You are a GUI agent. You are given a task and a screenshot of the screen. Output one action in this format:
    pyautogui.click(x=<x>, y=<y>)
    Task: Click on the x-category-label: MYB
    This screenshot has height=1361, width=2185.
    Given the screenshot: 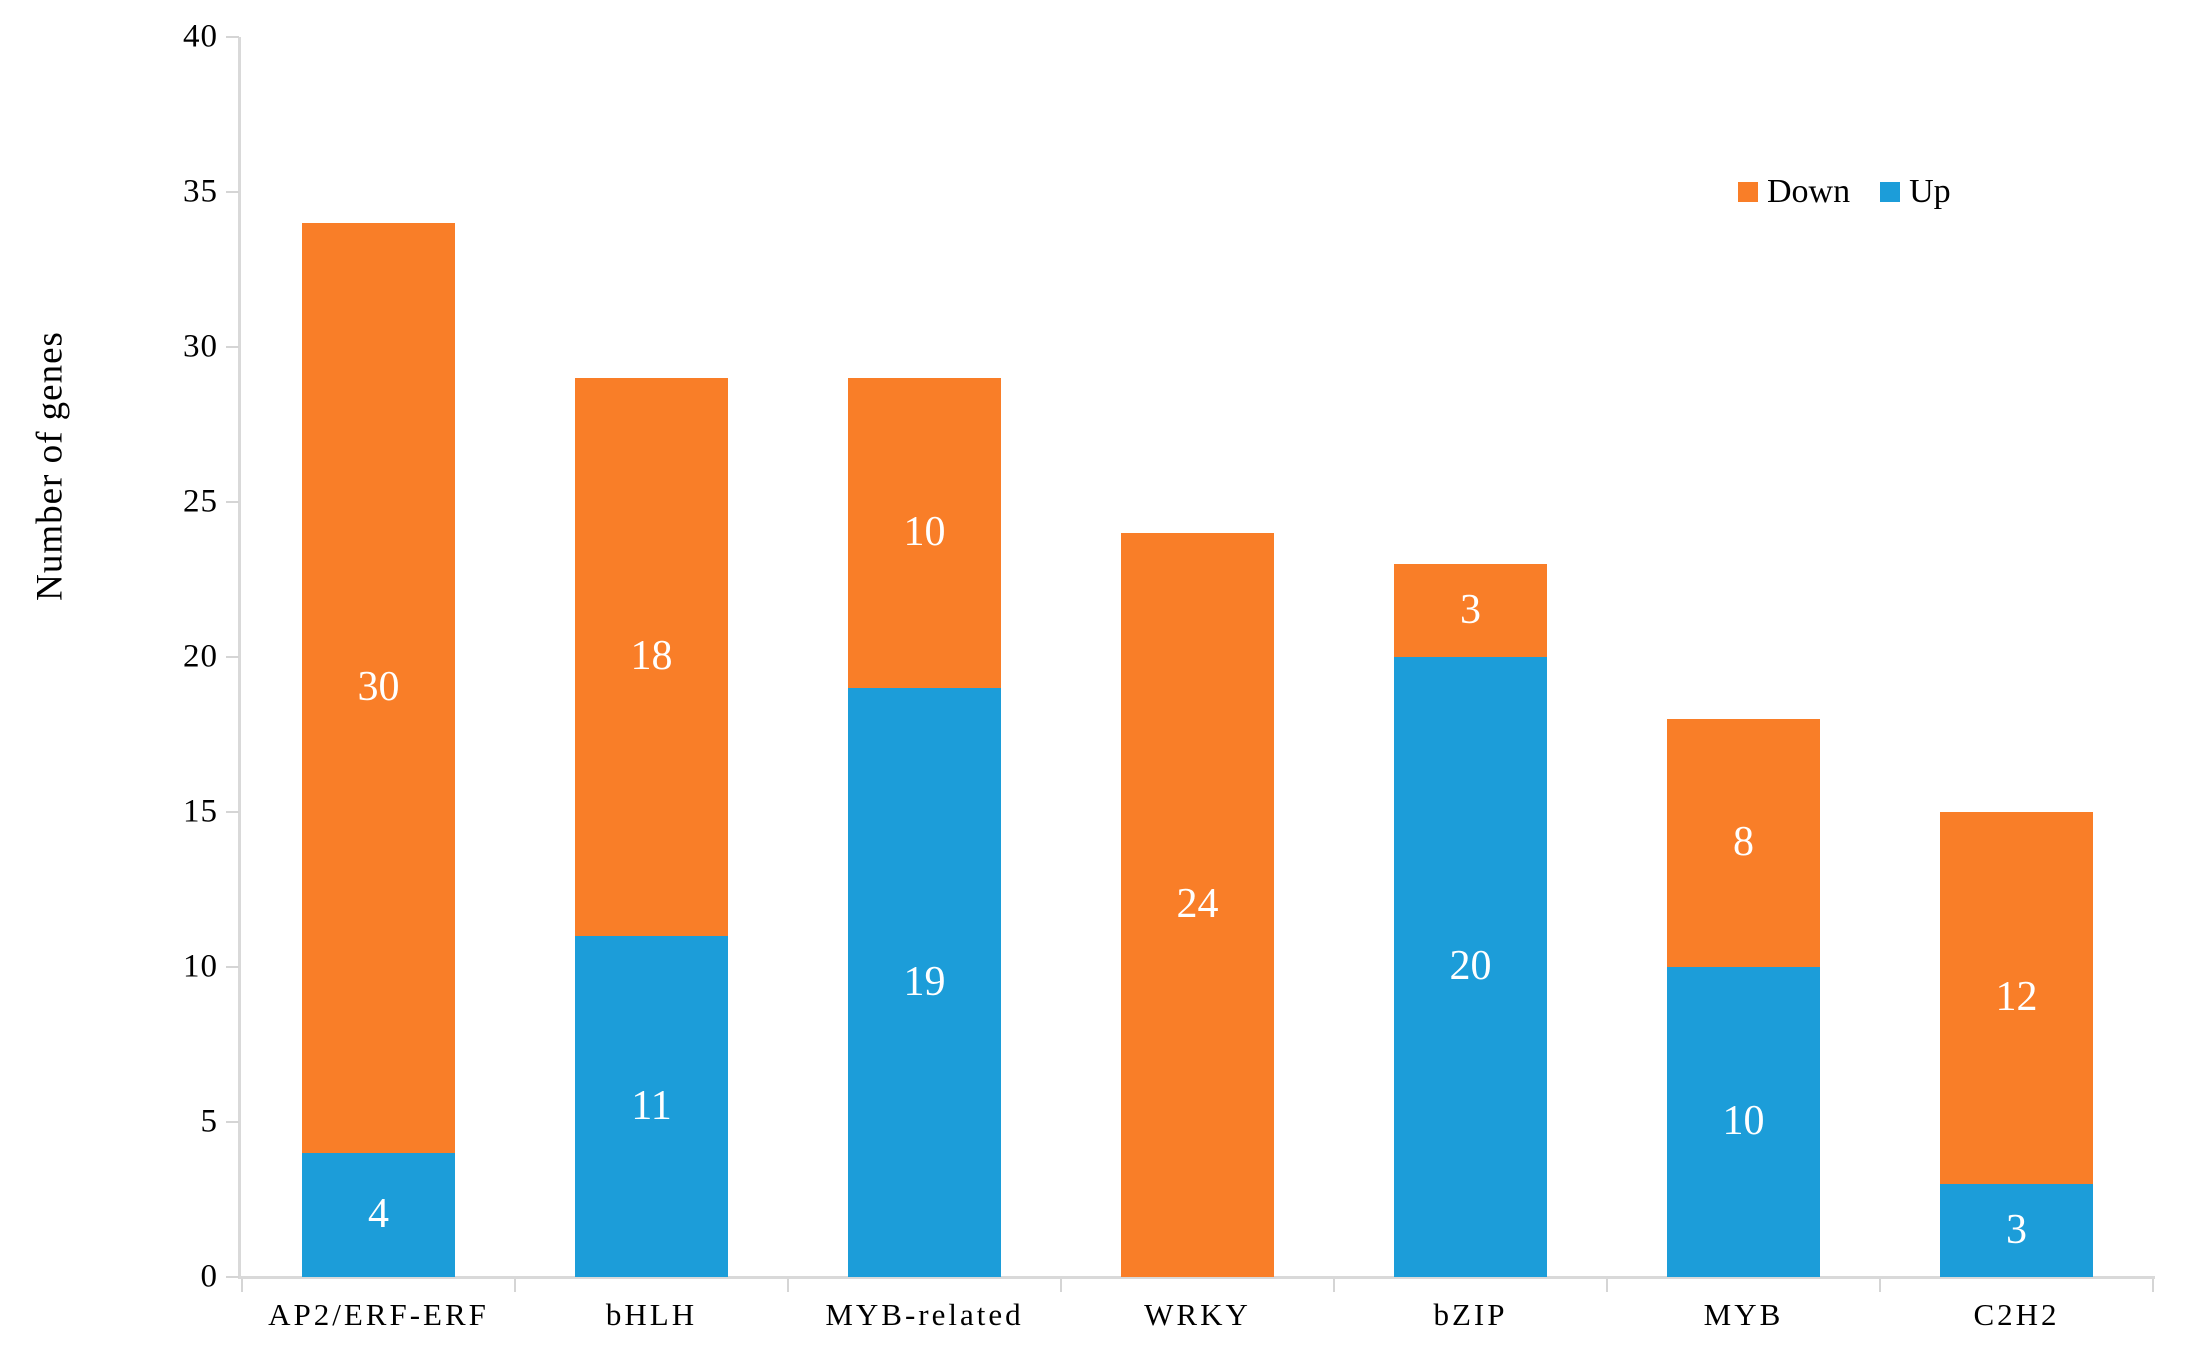 What is the action you would take?
    pyautogui.click(x=1743, y=1314)
    